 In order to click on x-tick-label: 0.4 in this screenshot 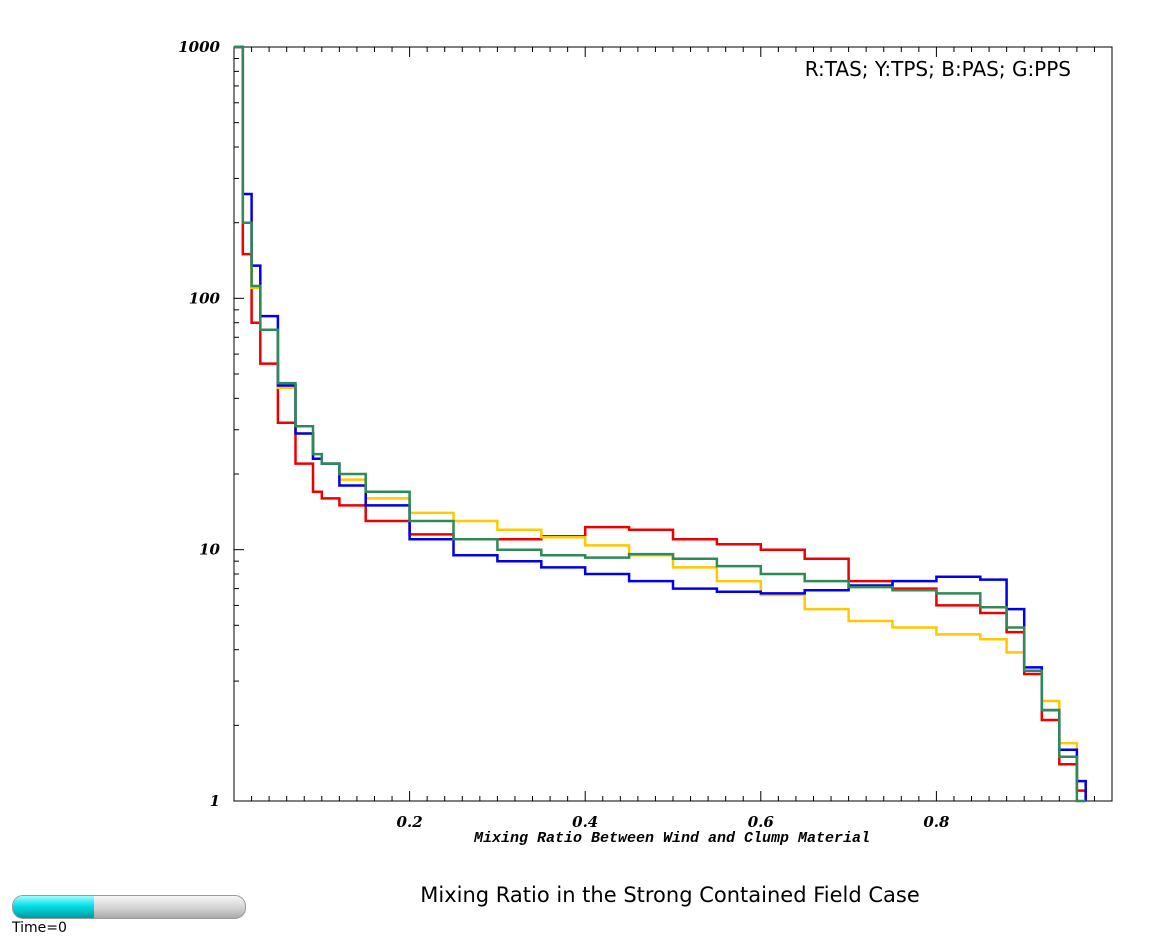, I will do `click(585, 822)`.